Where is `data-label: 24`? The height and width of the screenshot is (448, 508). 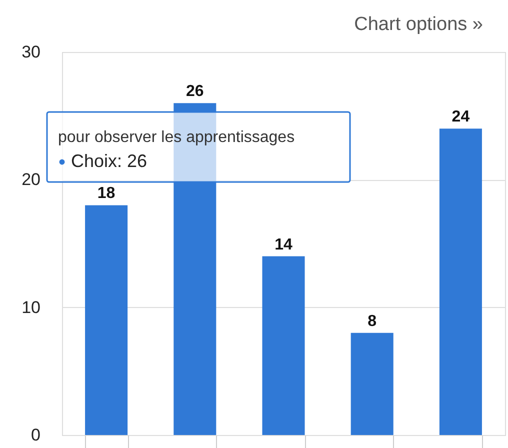 data-label: 24 is located at coordinates (461, 117).